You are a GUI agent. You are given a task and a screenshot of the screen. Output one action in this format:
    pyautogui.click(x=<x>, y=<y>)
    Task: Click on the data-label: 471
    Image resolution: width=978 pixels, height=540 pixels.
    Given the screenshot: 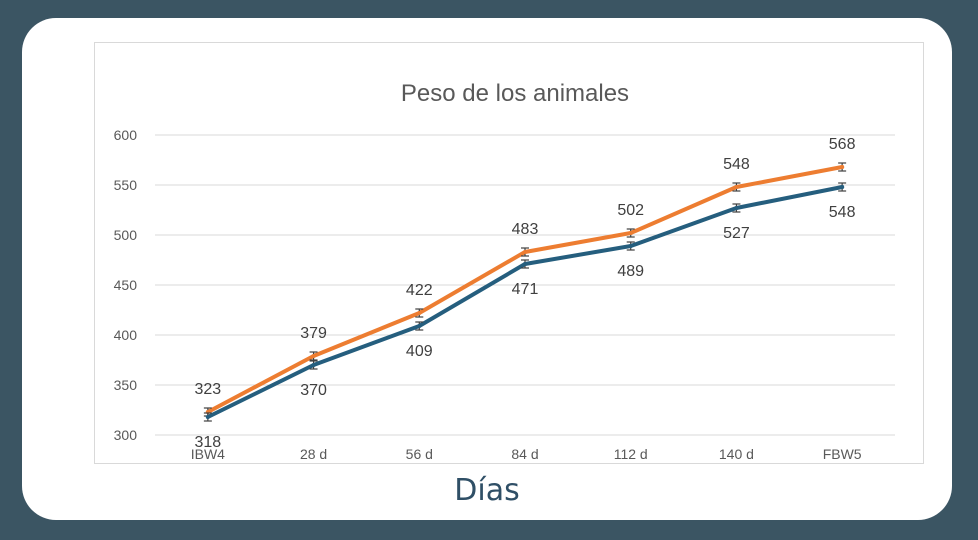 What is the action you would take?
    pyautogui.click(x=525, y=289)
    